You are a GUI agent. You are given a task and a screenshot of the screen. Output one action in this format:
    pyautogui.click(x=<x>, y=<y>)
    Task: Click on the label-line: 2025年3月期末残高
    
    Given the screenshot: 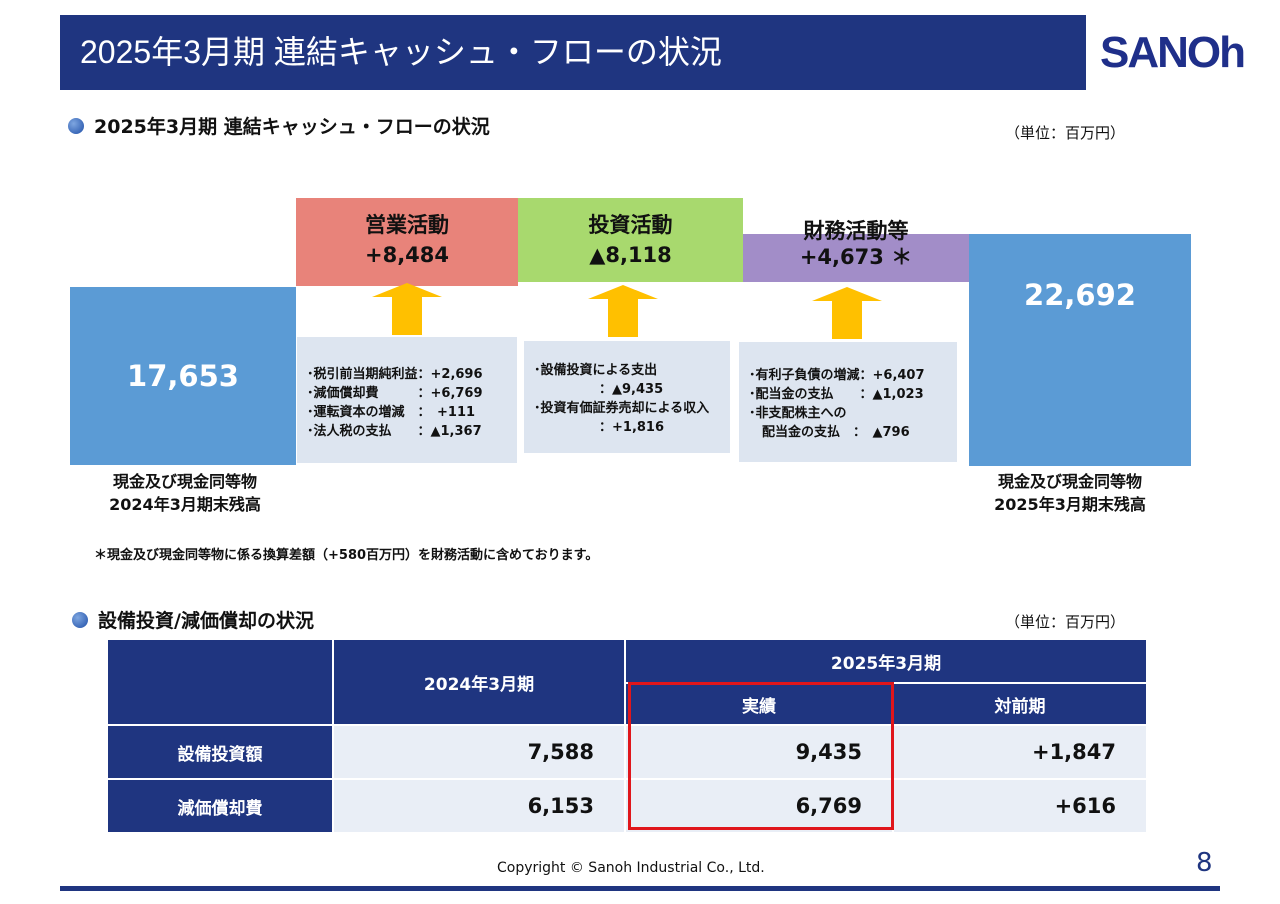 What is the action you would take?
    pyautogui.click(x=1070, y=504)
    